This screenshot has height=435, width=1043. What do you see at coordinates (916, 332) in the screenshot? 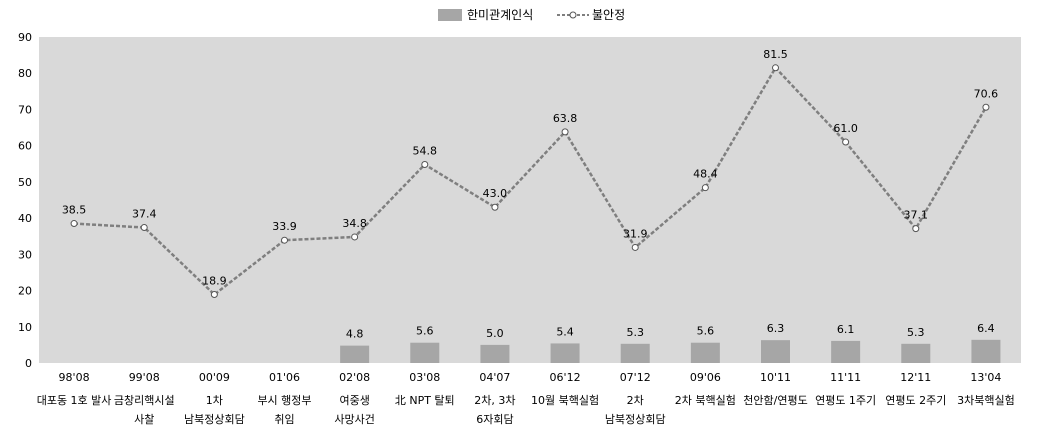
I see `bar-value-label-12: 5.3` at bounding box center [916, 332].